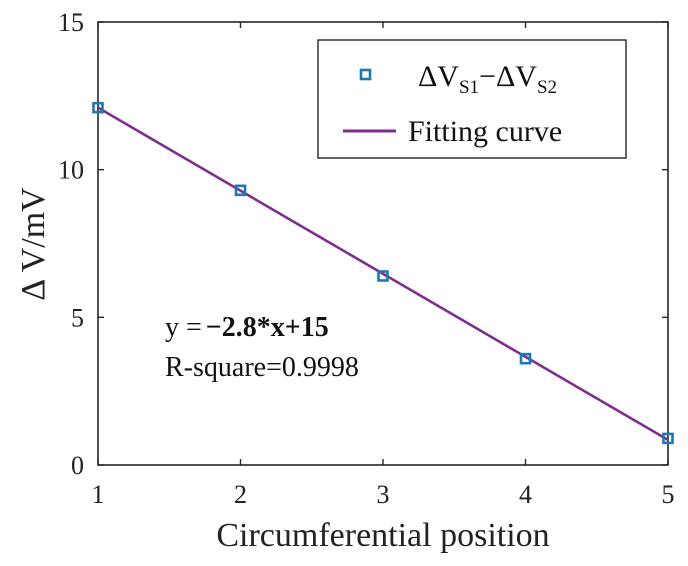 Image resolution: width=688 pixels, height=566 pixels. I want to click on legend: ΔVS1−ΔVS2 Fitting curve, so click(472, 99).